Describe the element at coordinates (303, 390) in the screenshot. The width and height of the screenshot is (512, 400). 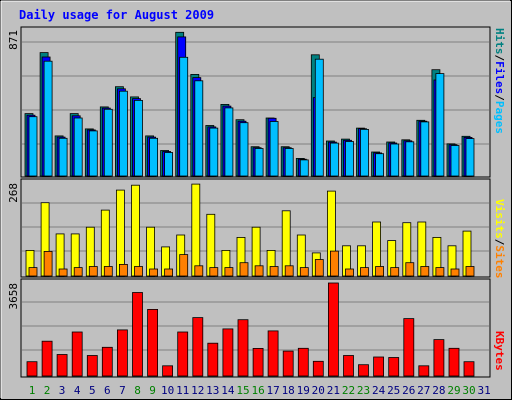
I see `x-tick-label: 19` at that location.